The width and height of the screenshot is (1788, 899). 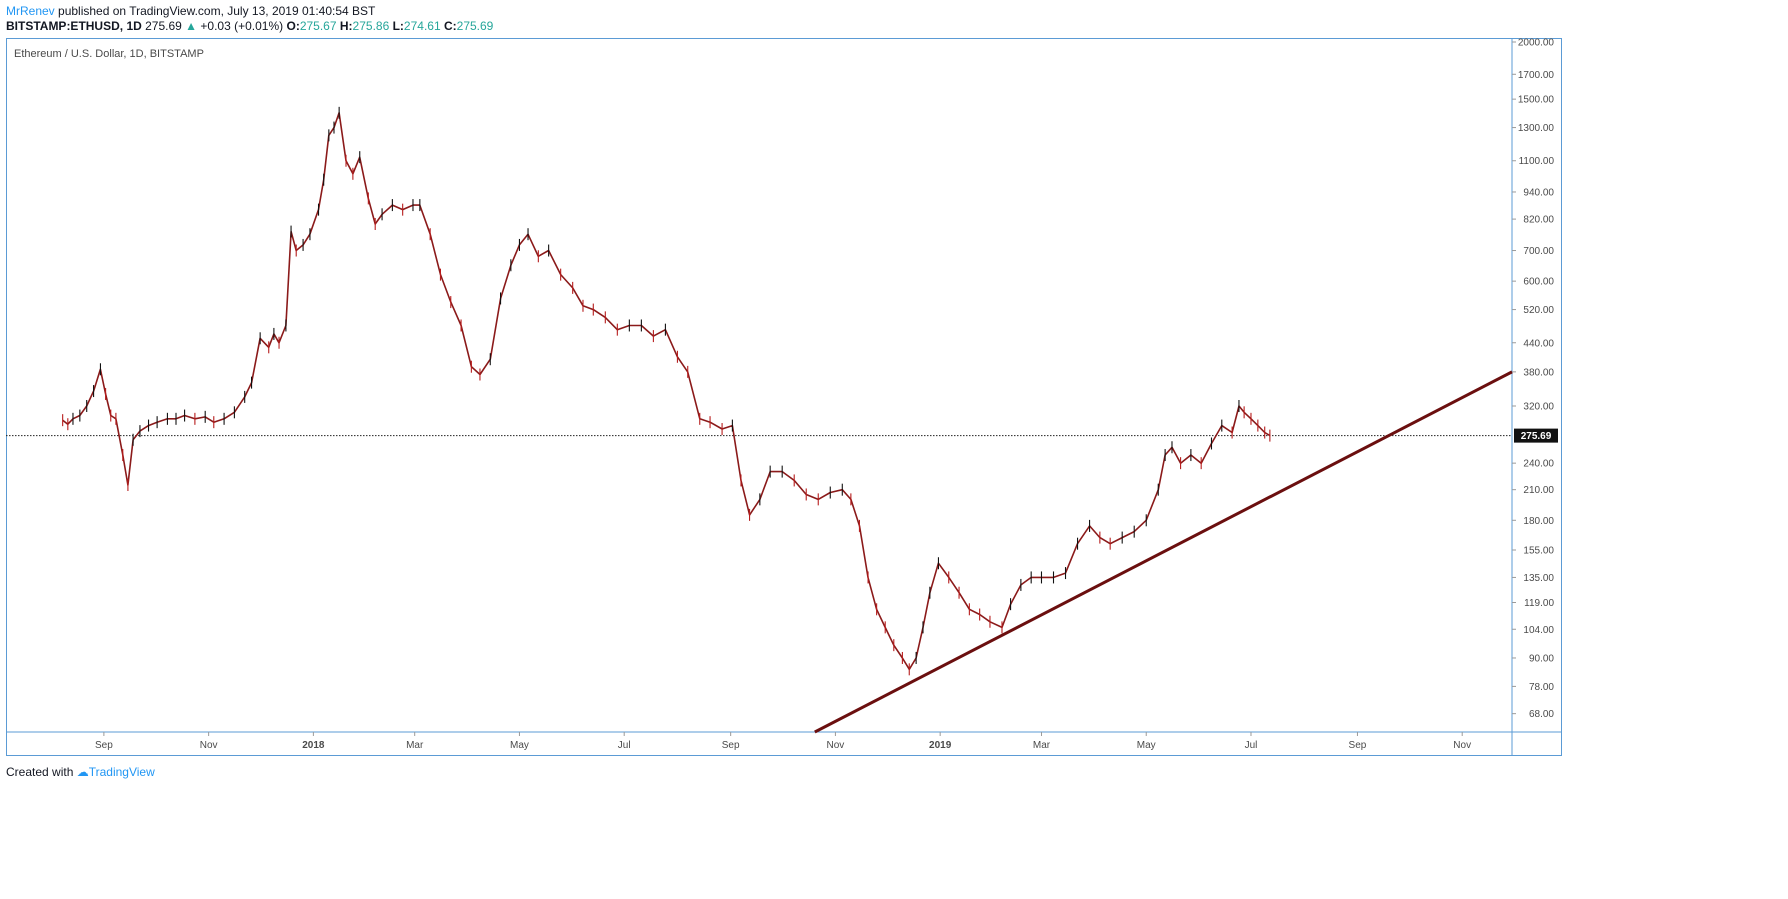 What do you see at coordinates (74, 26) in the screenshot?
I see `symbol-label: BITSTAMP:ETHUSD, 1D` at bounding box center [74, 26].